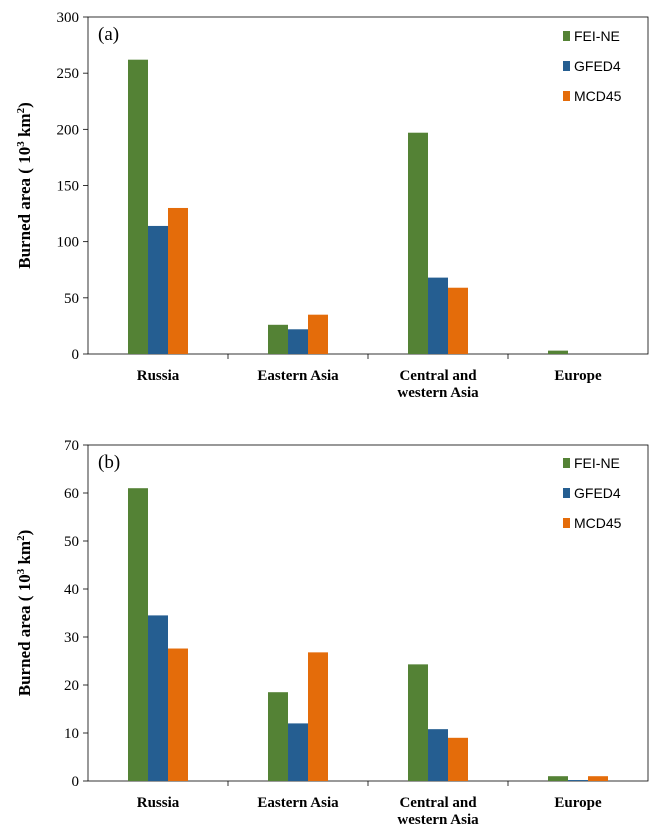 The width and height of the screenshot is (653, 826). I want to click on y-tick-label: 60, so click(71, 494).